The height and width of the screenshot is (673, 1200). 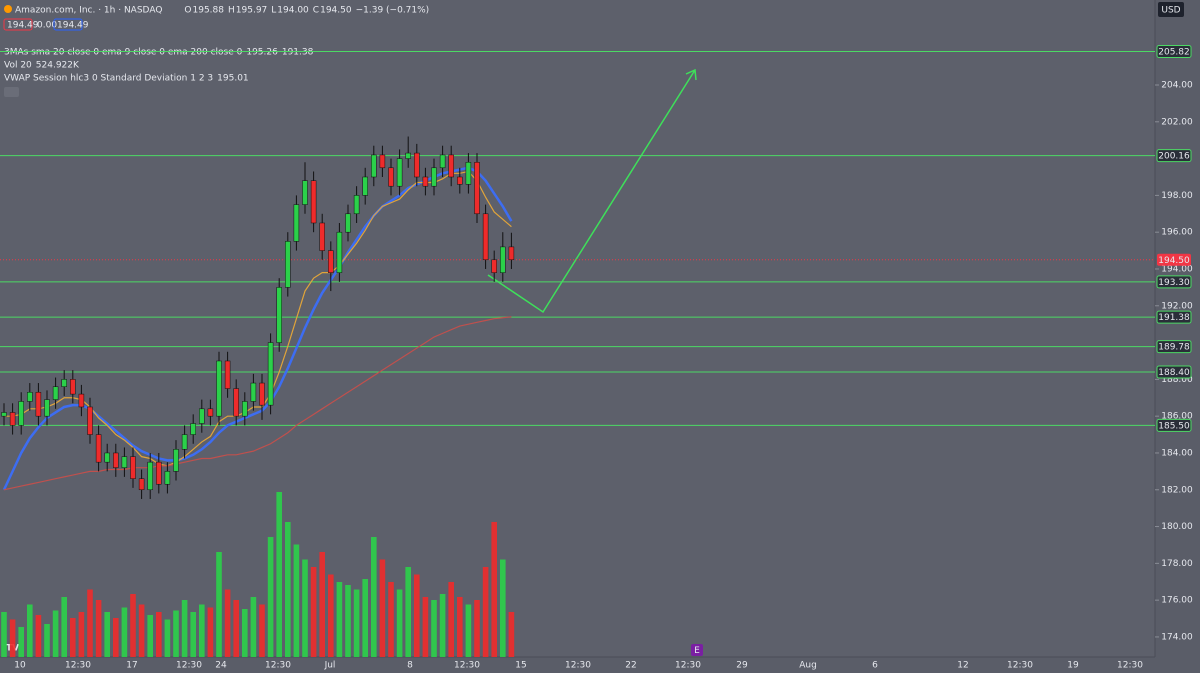 I want to click on level-label: 205.82, so click(x=1174, y=53).